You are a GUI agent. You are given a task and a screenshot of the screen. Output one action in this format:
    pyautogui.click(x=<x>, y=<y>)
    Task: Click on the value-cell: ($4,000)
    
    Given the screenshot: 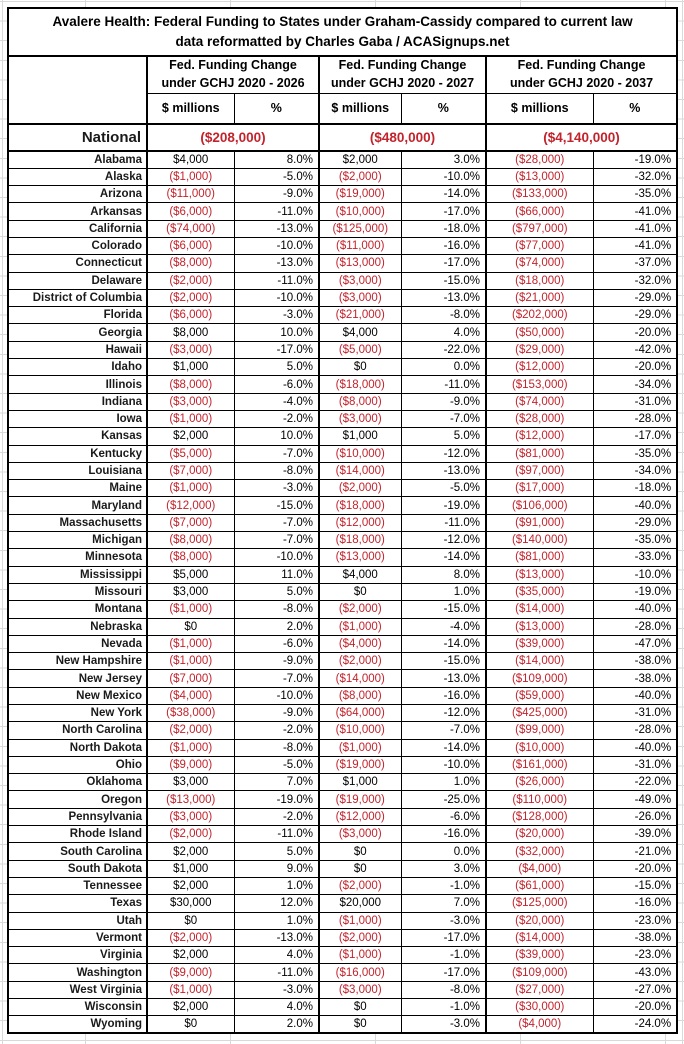 What is the action you would take?
    pyautogui.click(x=539, y=1024)
    